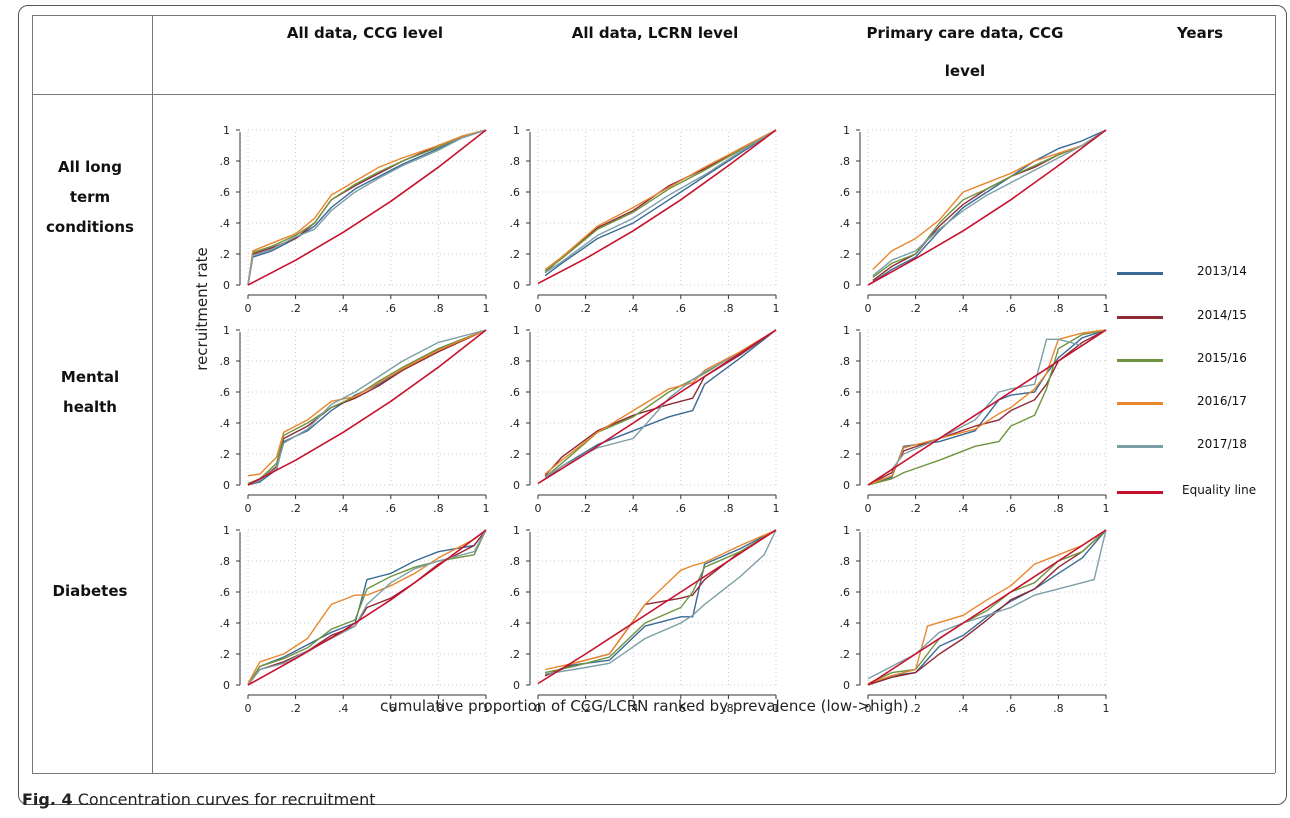  I want to click on panel-0-2-y-tick-label: .8, so click(845, 161).